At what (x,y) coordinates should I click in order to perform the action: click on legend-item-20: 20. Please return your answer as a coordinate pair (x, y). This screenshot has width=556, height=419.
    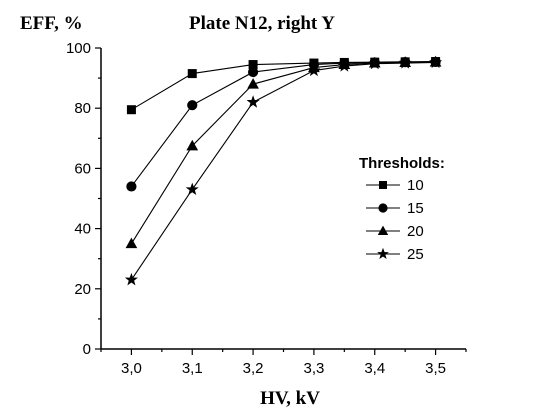
    Looking at the image, I should click on (395, 231).